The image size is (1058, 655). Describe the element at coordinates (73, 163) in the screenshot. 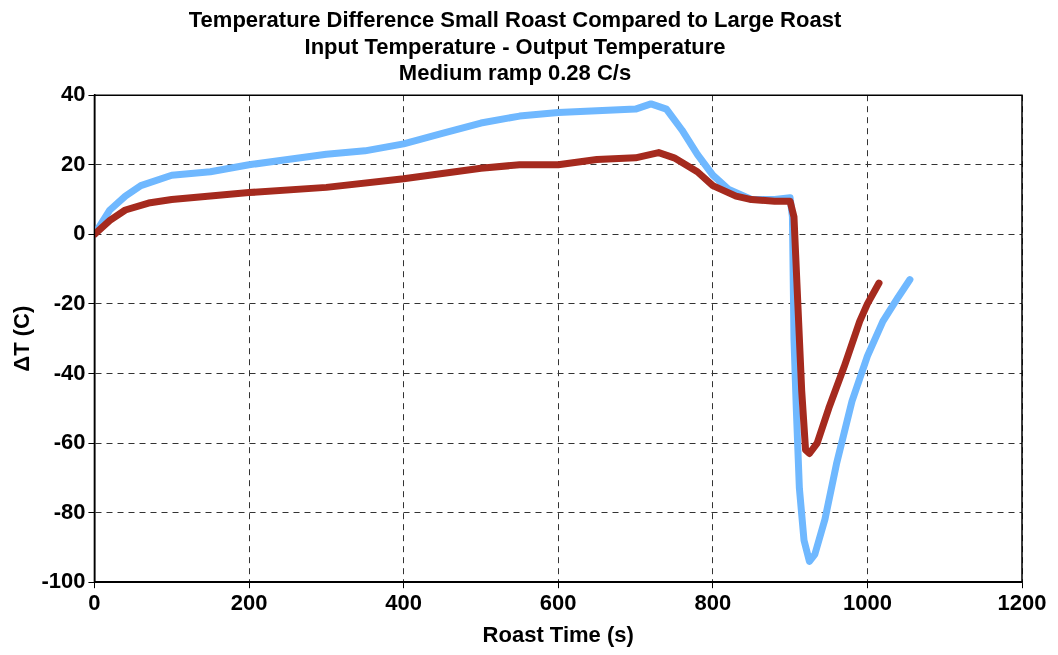

I see `y-tick-label: 20` at that location.